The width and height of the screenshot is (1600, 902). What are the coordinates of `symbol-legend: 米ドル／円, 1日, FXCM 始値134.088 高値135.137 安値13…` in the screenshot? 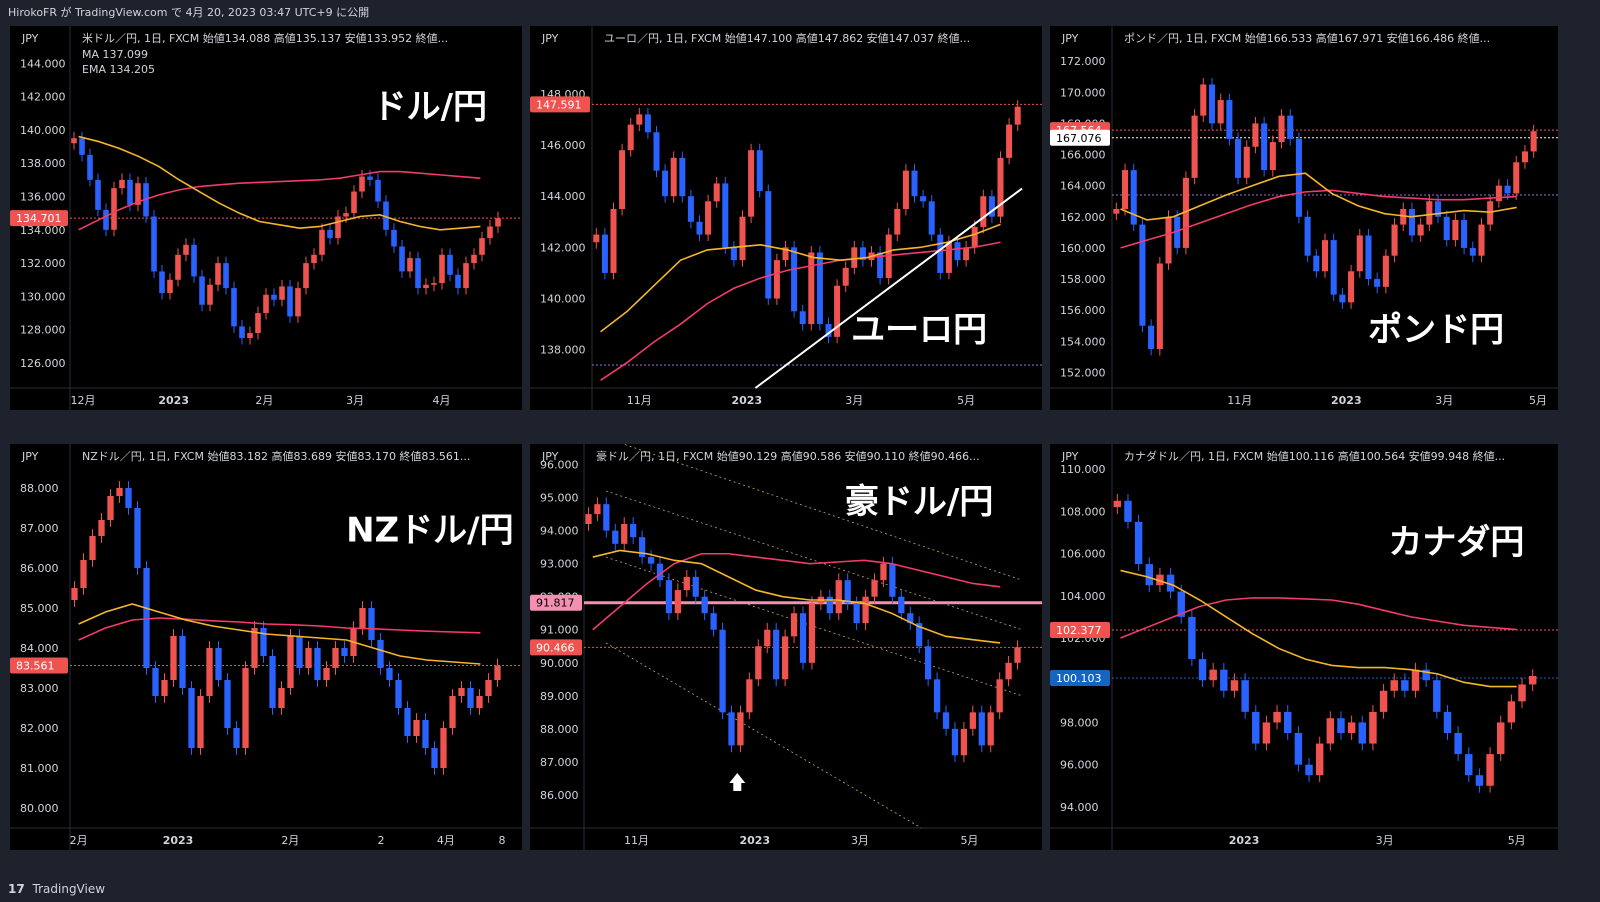 It's located at (265, 38).